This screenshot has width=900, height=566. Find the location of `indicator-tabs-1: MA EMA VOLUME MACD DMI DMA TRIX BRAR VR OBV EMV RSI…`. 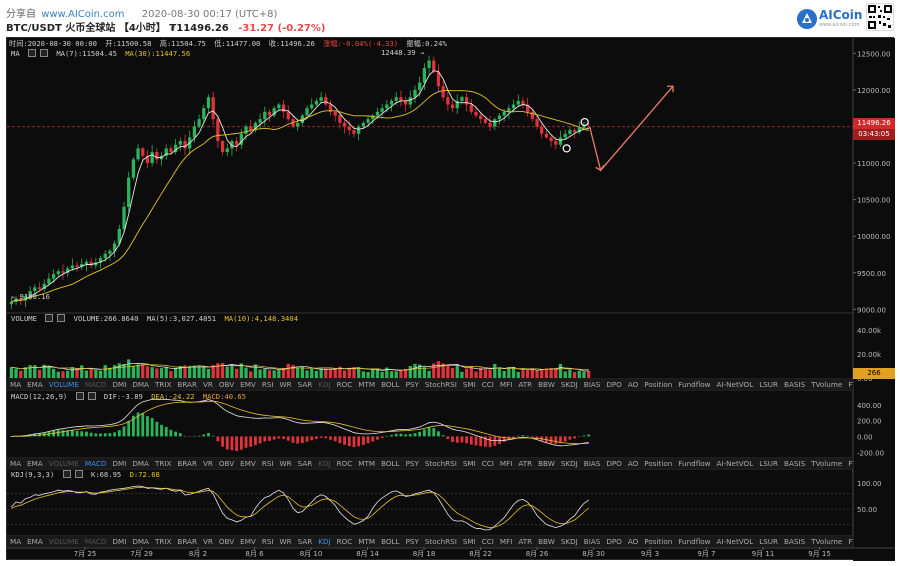

indicator-tabs-1: MA EMA VOLUME MACD DMI DMA TRIX BRAR VR OBV EMV RSI… is located at coordinates (430, 384).